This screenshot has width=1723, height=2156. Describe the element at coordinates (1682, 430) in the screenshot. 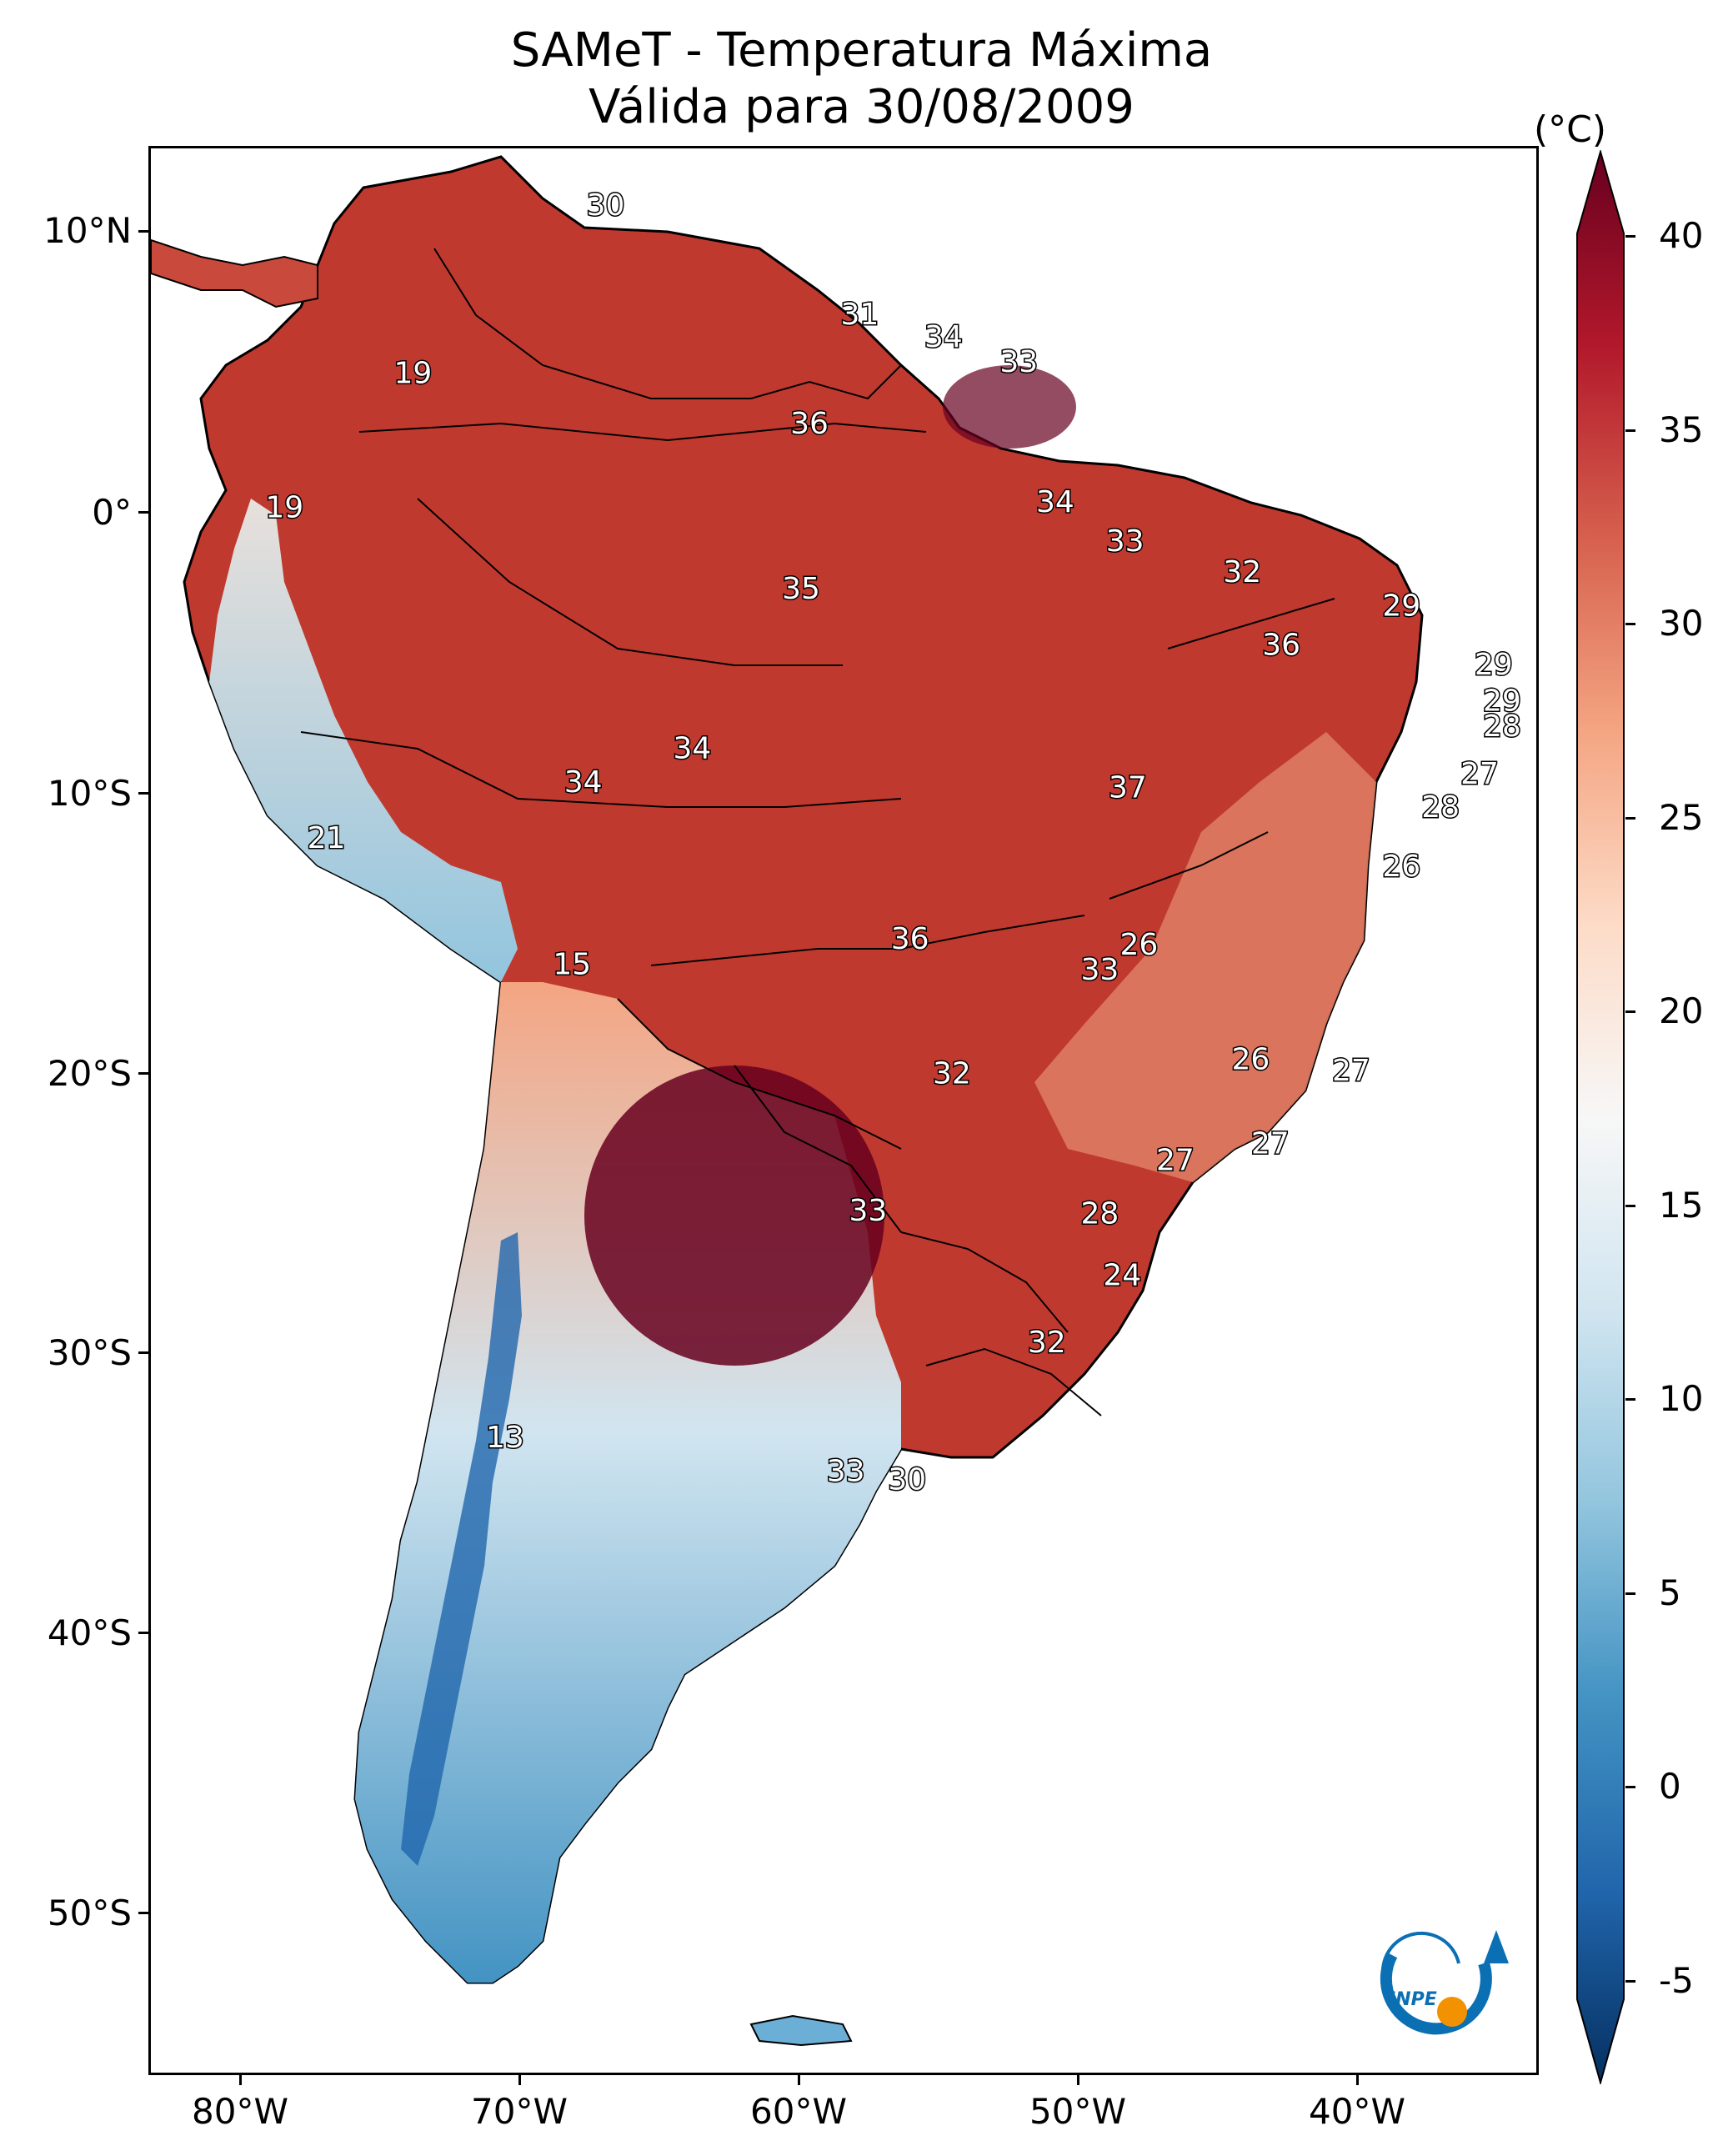

I see `colorbar-tick-label: 35` at that location.